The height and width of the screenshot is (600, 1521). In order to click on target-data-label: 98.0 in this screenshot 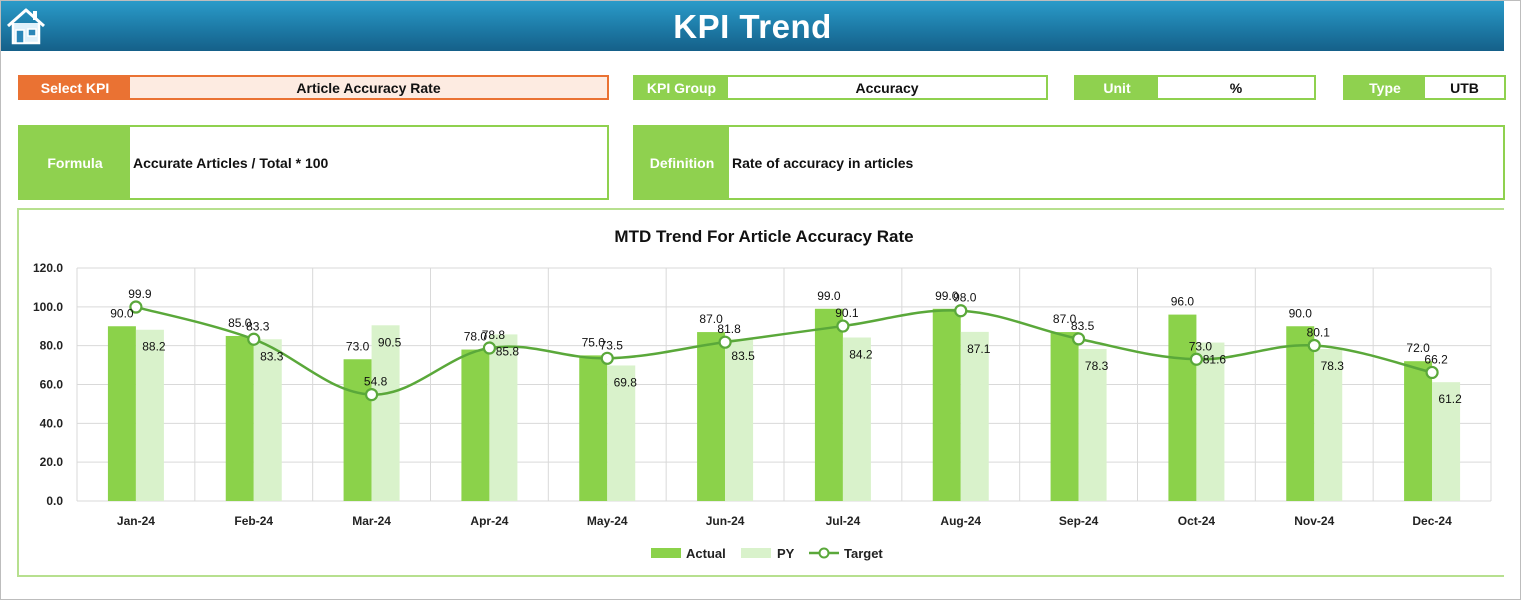, I will do `click(965, 298)`.